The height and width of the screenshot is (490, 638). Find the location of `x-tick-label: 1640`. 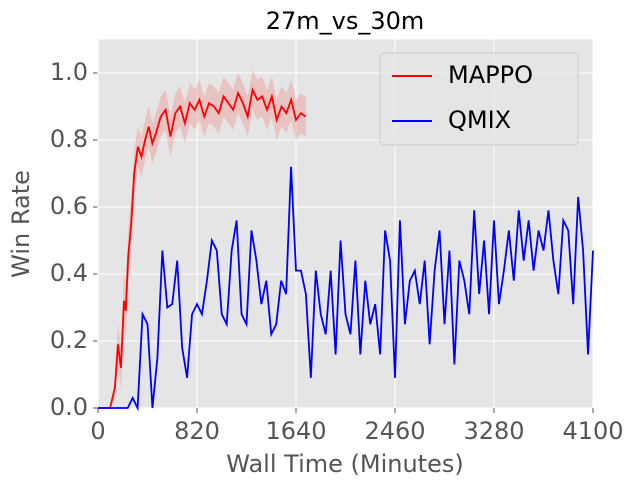

x-tick-label: 1640 is located at coordinates (295, 431).